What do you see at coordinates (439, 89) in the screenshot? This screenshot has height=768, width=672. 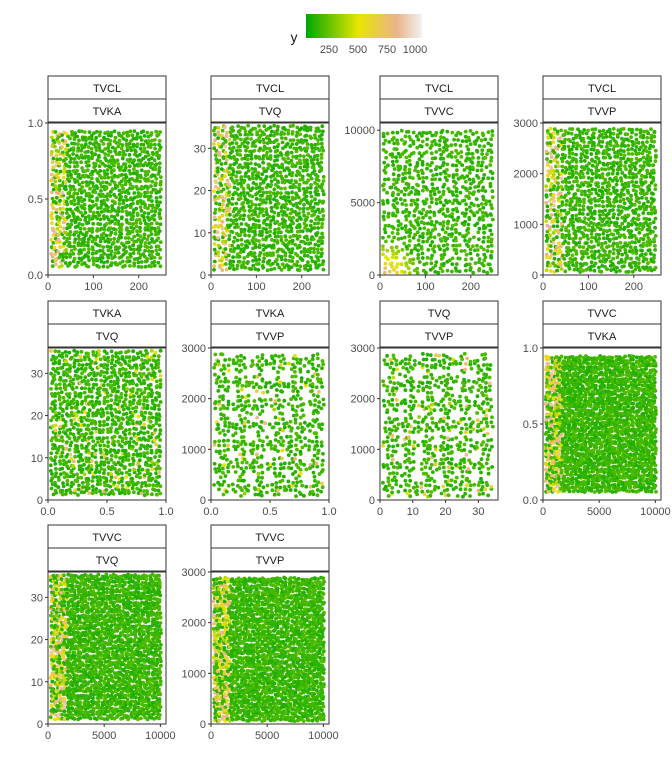 I see `strip-top-label: TVCL` at bounding box center [439, 89].